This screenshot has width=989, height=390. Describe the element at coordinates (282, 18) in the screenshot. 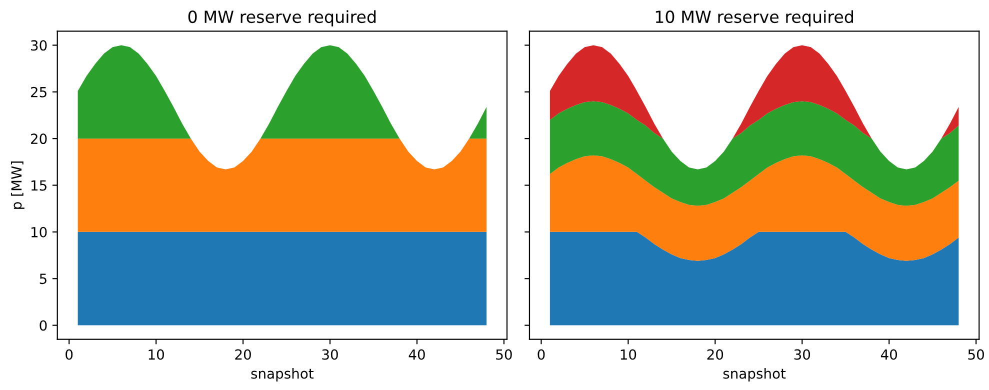

I see `chart-title: 0 MW reserve required` at that location.